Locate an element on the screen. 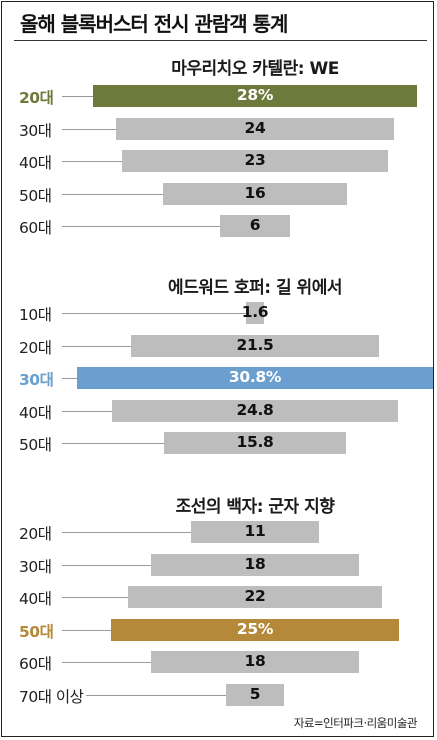 Image resolution: width=437 pixels, height=740 pixels. category-label: 70대 이상 is located at coordinates (51, 697).